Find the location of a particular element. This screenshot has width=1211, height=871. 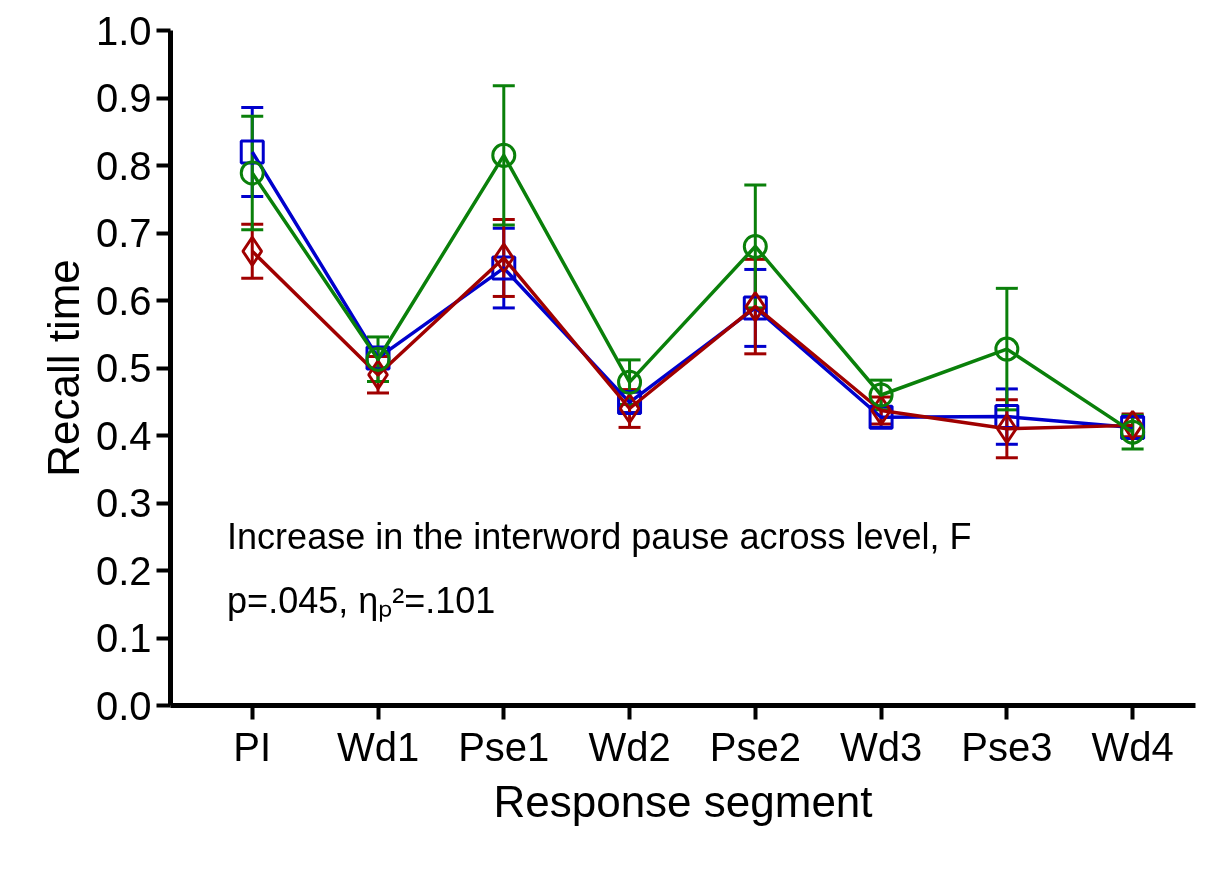

y-tick-label: 0.3 is located at coordinates (123, 503).